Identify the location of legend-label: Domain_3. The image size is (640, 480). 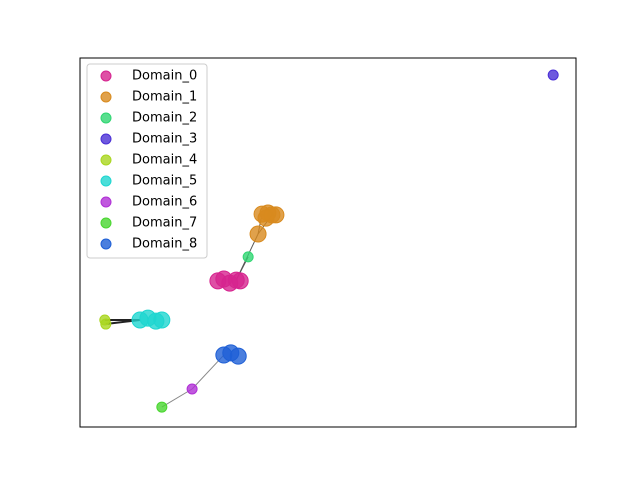
(164, 139).